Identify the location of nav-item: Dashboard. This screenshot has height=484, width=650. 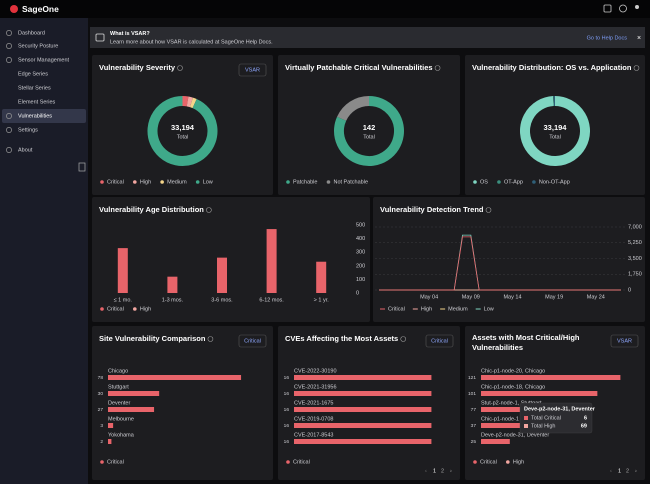
(31, 33).